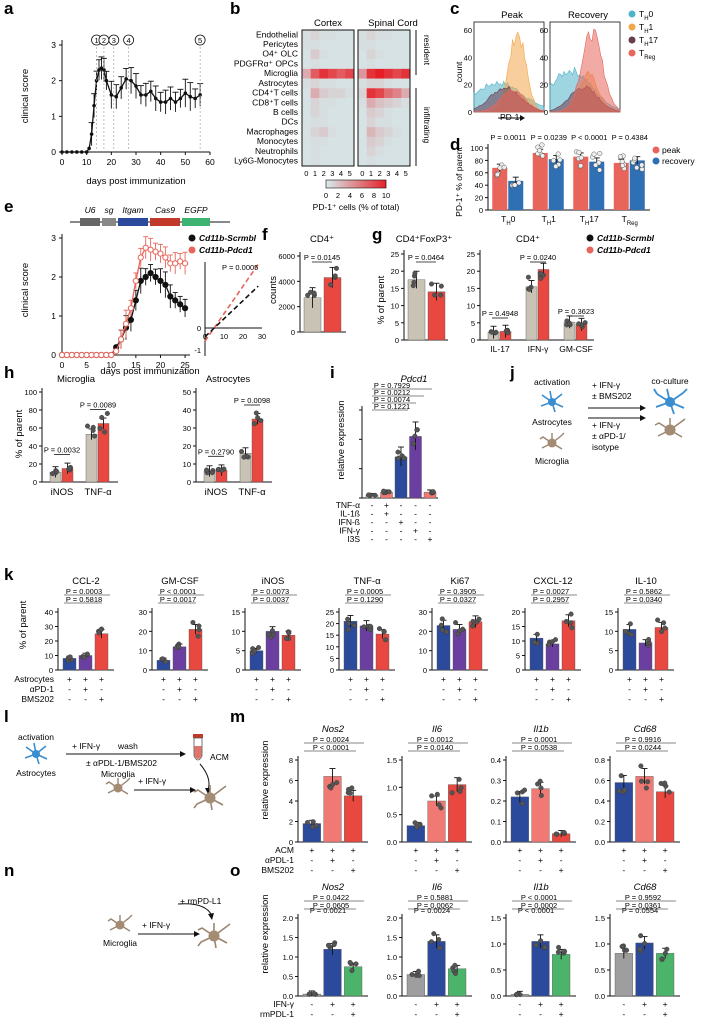 This screenshot has height=1024, width=709. What do you see at coordinates (384, 632) in the screenshot?
I see `k-3-point` at bounding box center [384, 632].